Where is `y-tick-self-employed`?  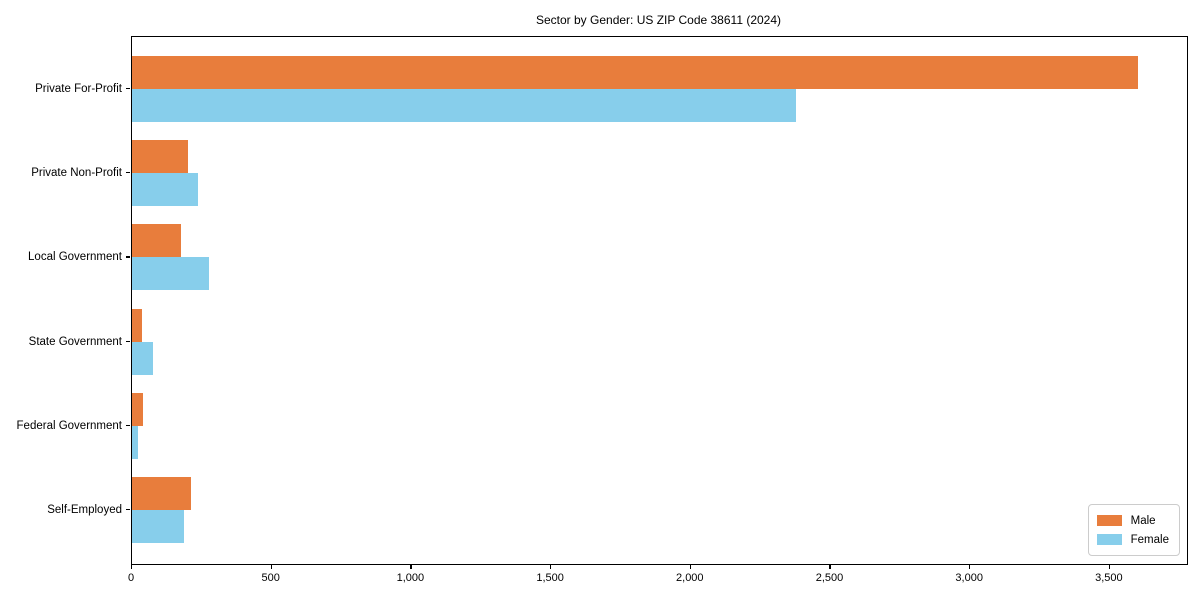 y-tick-self-employed is located at coordinates (128, 510).